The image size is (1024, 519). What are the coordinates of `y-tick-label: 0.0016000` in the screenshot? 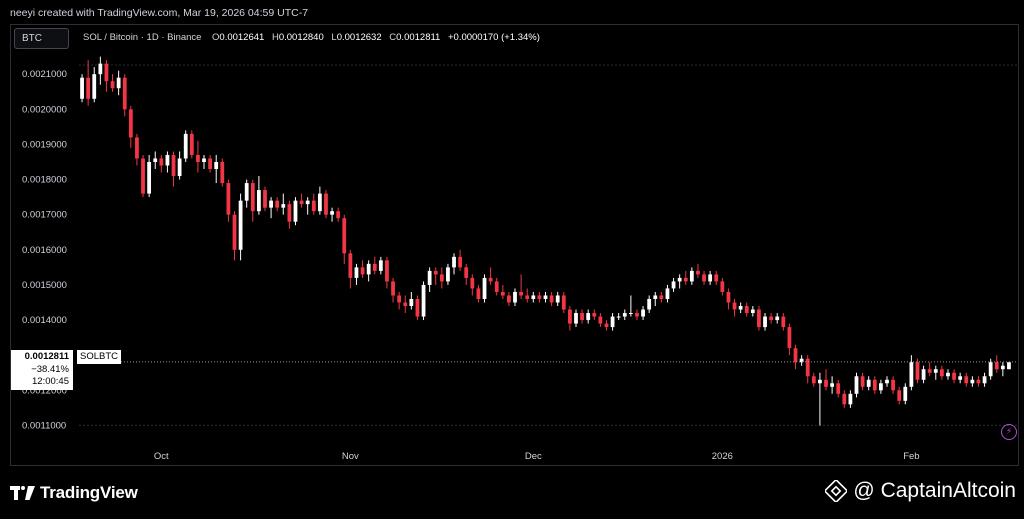 It's located at (44, 250).